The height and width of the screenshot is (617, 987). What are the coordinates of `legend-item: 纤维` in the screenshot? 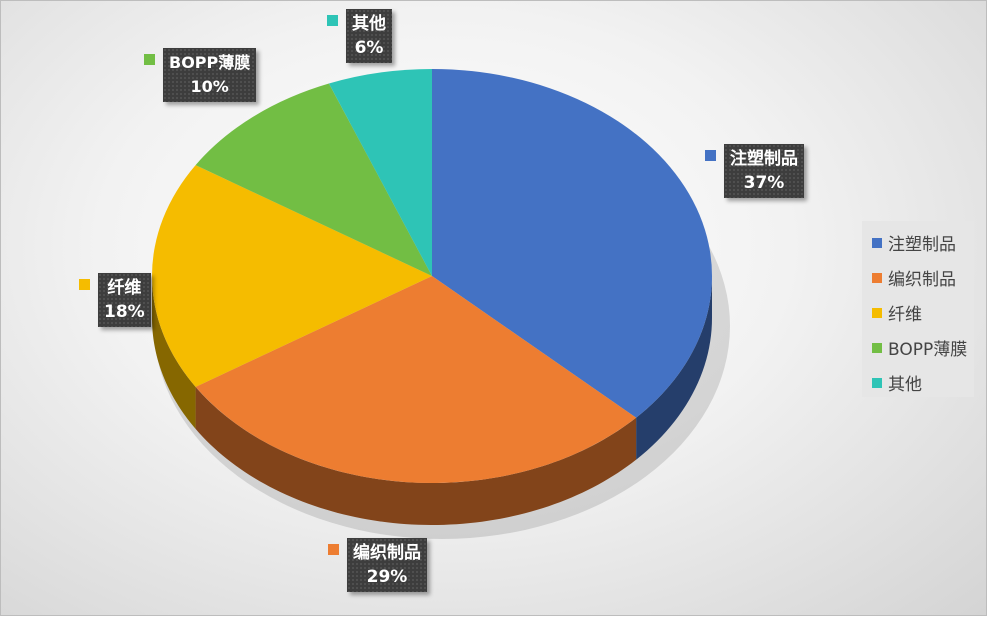 It's located at (918, 312).